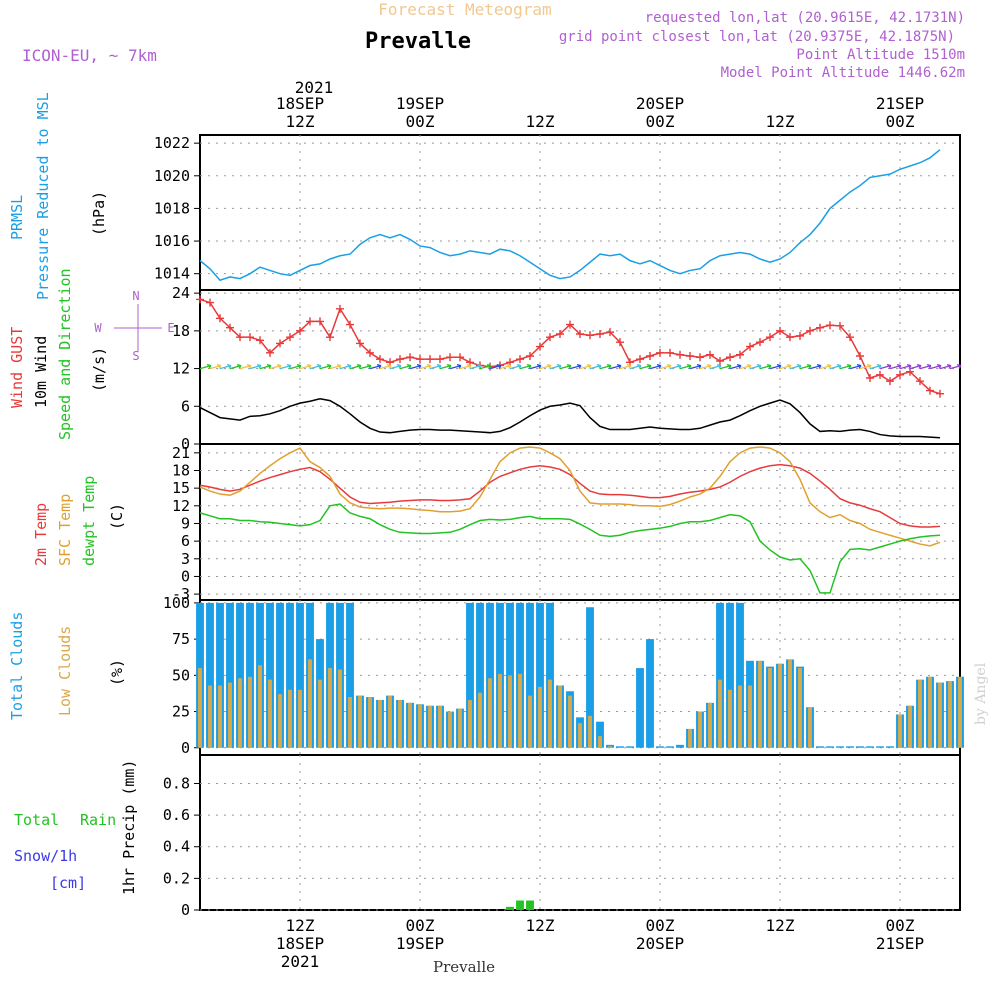  I want to click on series-wind-gust, so click(570, 346).